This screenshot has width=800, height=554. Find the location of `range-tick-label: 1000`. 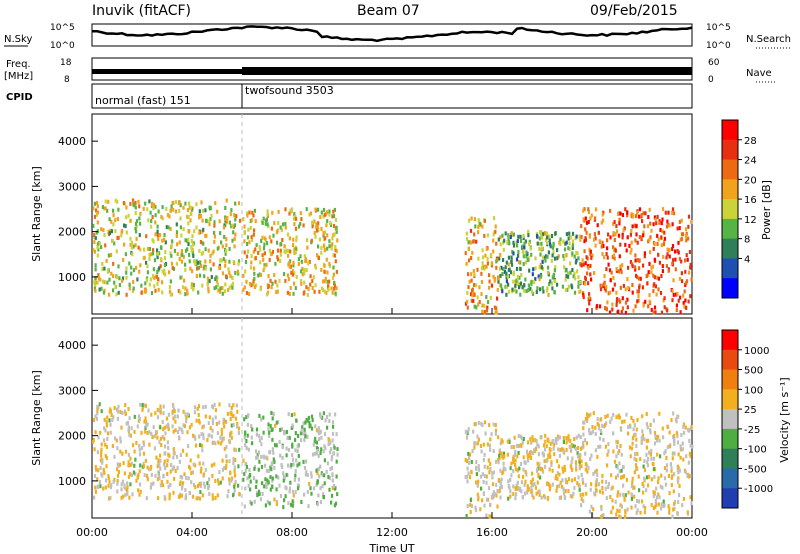

range-tick-label: 1000 is located at coordinates (72, 277).